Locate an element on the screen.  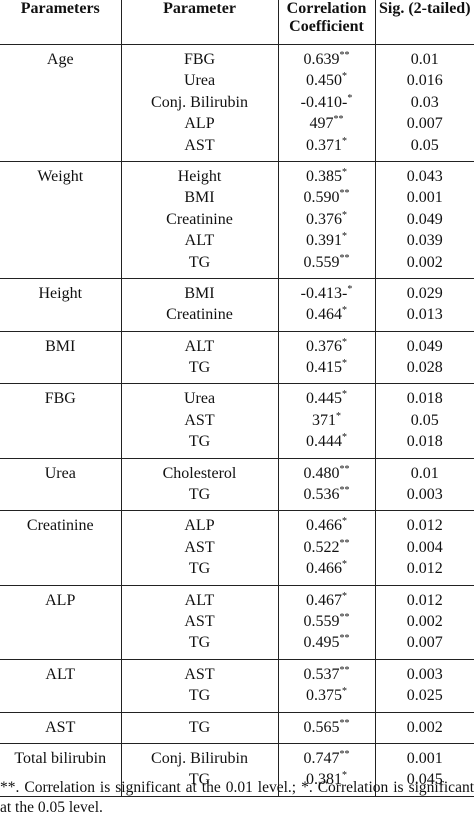
correlated-parameter-cell: ALT TG is located at coordinates (200, 358).